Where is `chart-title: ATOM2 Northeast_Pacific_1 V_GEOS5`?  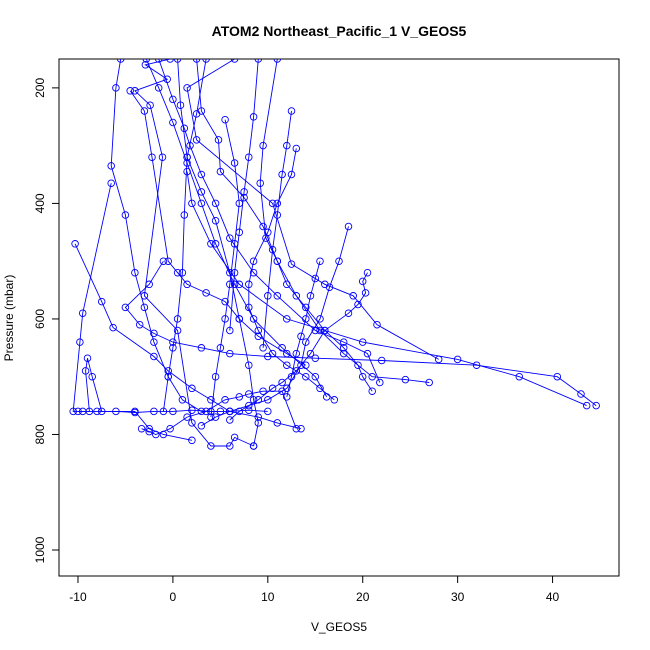 chart-title: ATOM2 Northeast_Pacific_1 V_GEOS5 is located at coordinates (339, 31).